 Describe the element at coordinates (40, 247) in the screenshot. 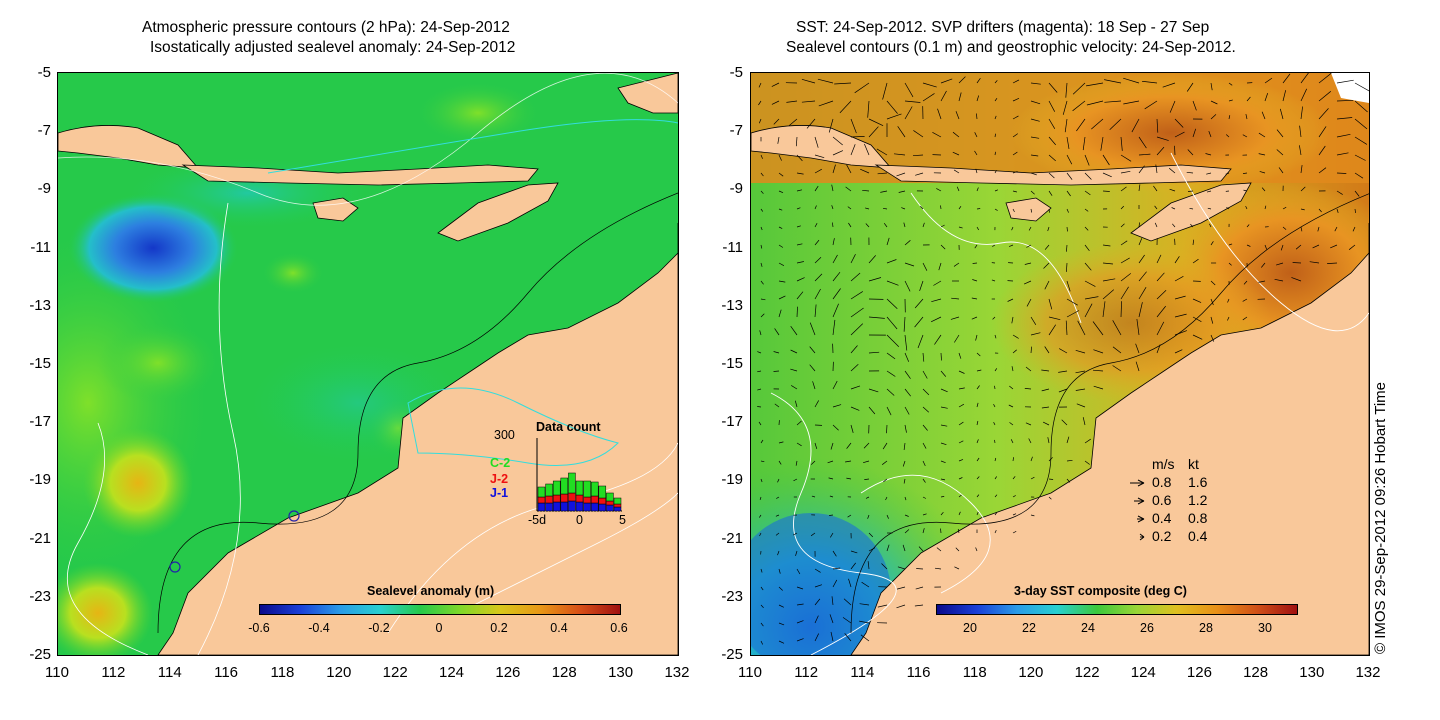

I see `y-tick-label: -11` at that location.